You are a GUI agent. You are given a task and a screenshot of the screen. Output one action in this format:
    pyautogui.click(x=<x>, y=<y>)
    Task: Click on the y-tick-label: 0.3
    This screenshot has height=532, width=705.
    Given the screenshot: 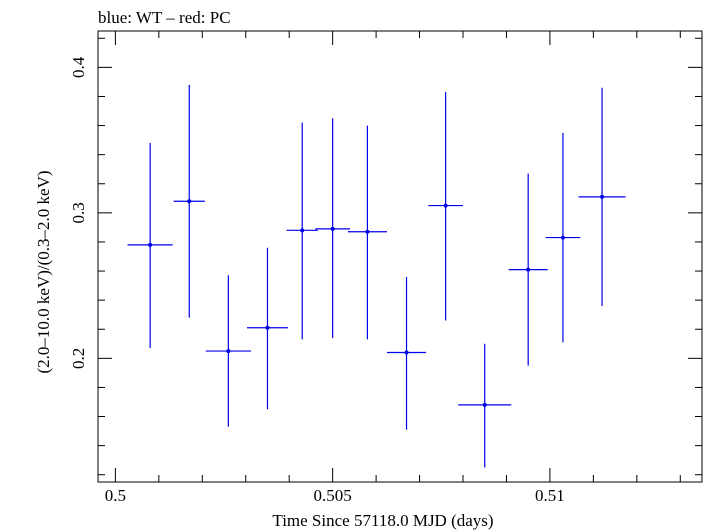 What is the action you would take?
    pyautogui.click(x=78, y=212)
    